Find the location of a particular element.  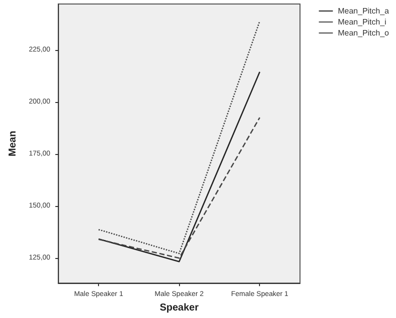

x-axis-title: Speaker is located at coordinates (179, 308).